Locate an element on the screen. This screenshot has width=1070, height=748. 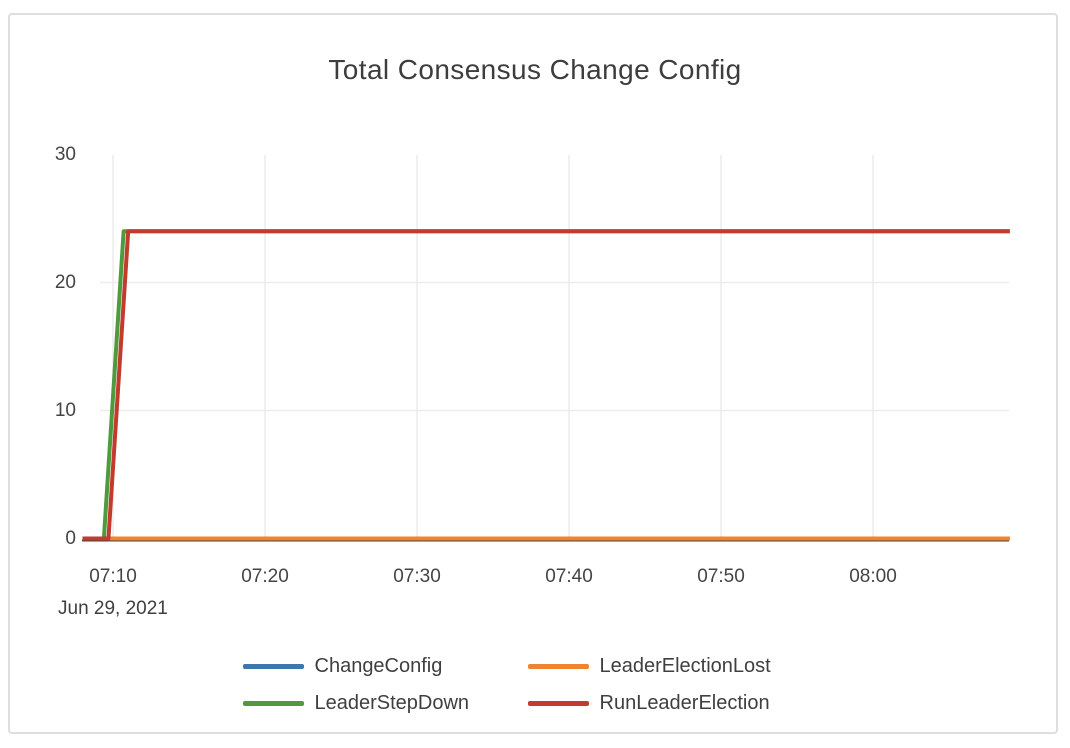
legend-swatch-LeaderStepDown is located at coordinates (273, 703).